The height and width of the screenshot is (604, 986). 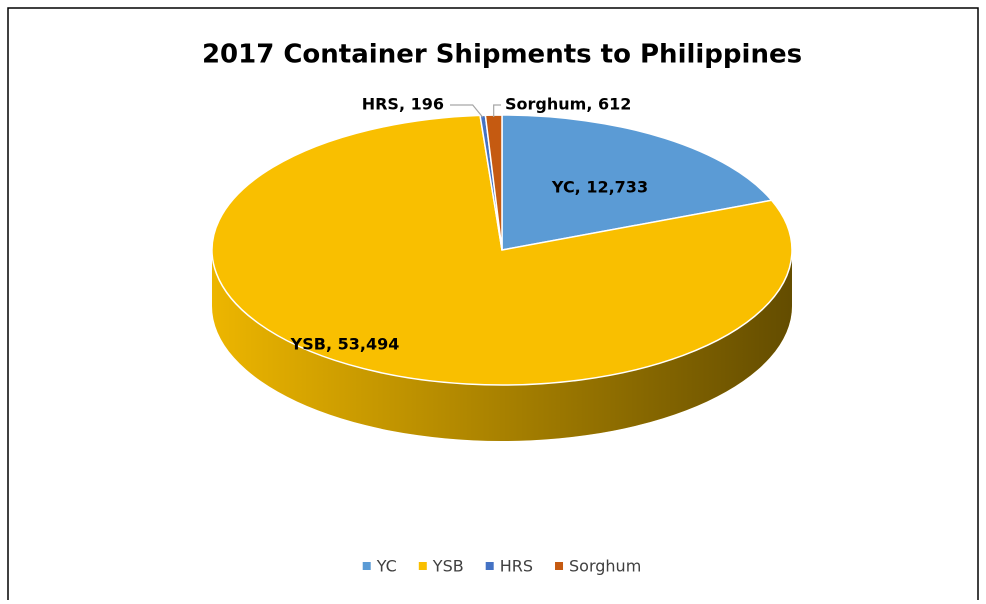 I want to click on legend: YC YSB HRS Sorghum, so click(x=501, y=566).